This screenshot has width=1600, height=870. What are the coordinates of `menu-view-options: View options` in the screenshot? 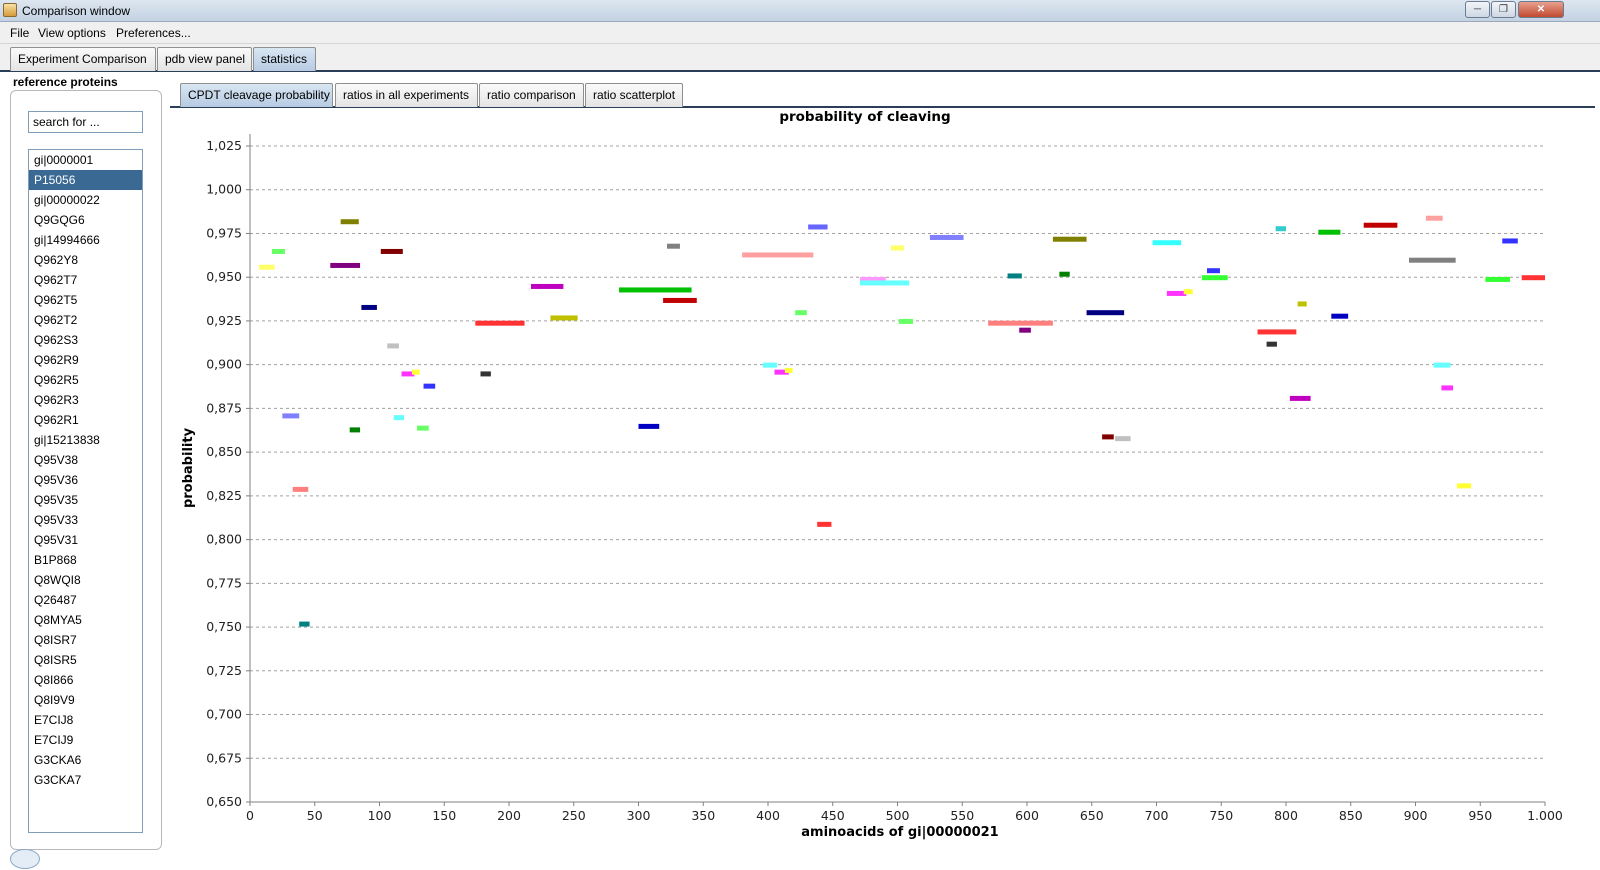 It's located at (72, 33).